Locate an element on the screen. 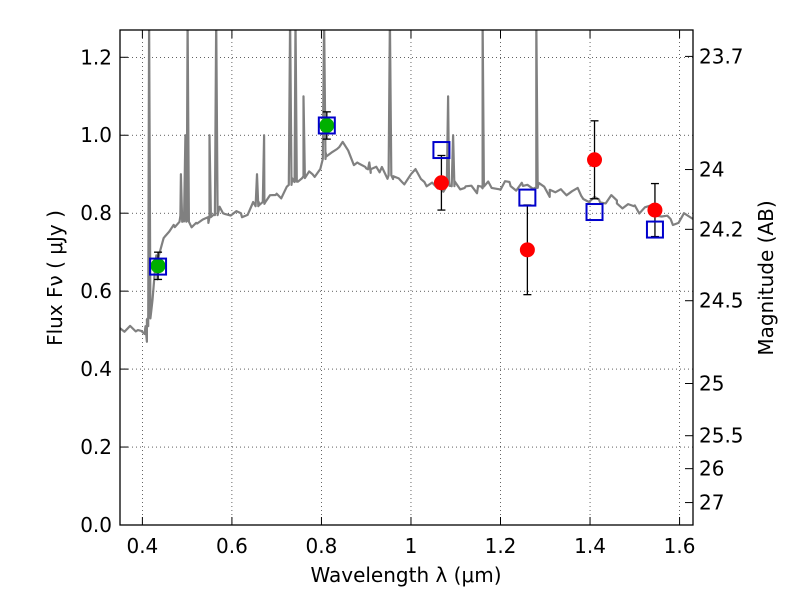  y-tick-label: 0.2 is located at coordinates (96, 447).